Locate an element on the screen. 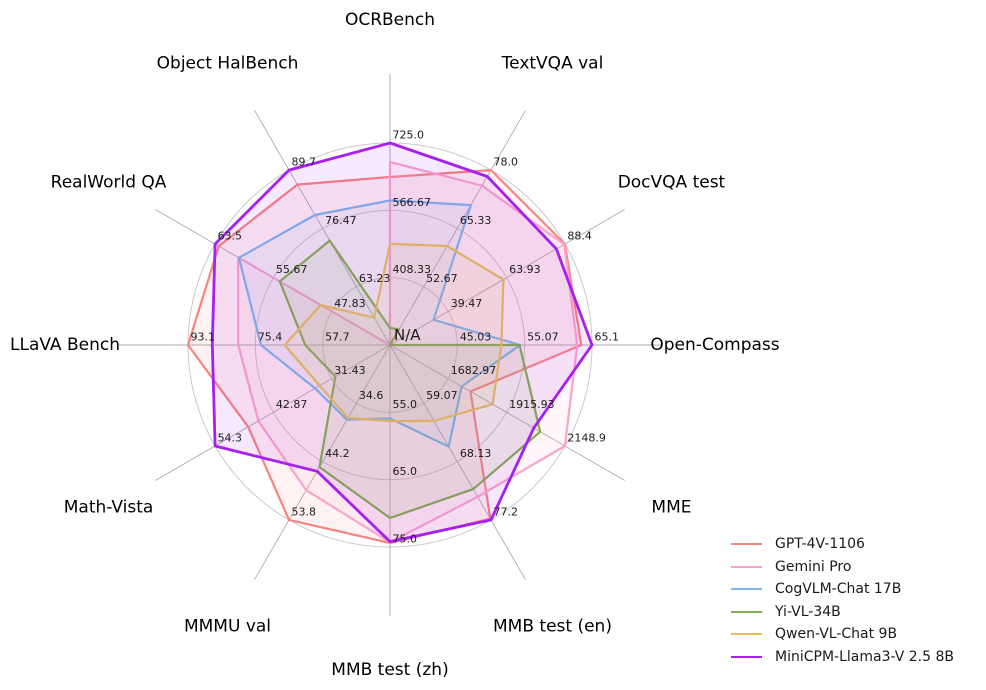  category-label: Open-Compass is located at coordinates (714, 345).